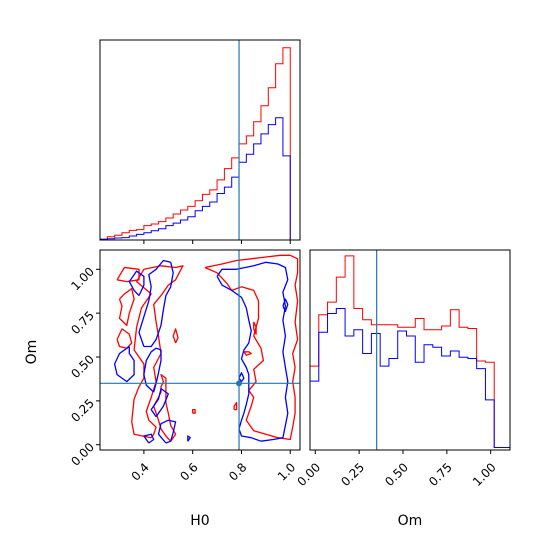 The width and height of the screenshot is (550, 550). Describe the element at coordinates (199, 521) in the screenshot. I see `h0-axis-label: H0` at that location.